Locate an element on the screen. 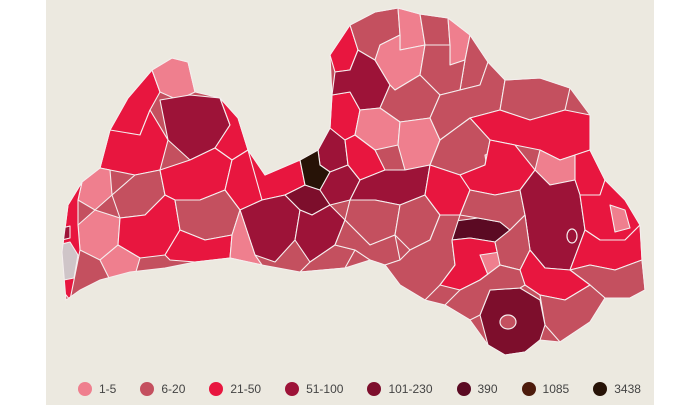 The image size is (700, 405). legend-item: 6-20 is located at coordinates (162, 389).